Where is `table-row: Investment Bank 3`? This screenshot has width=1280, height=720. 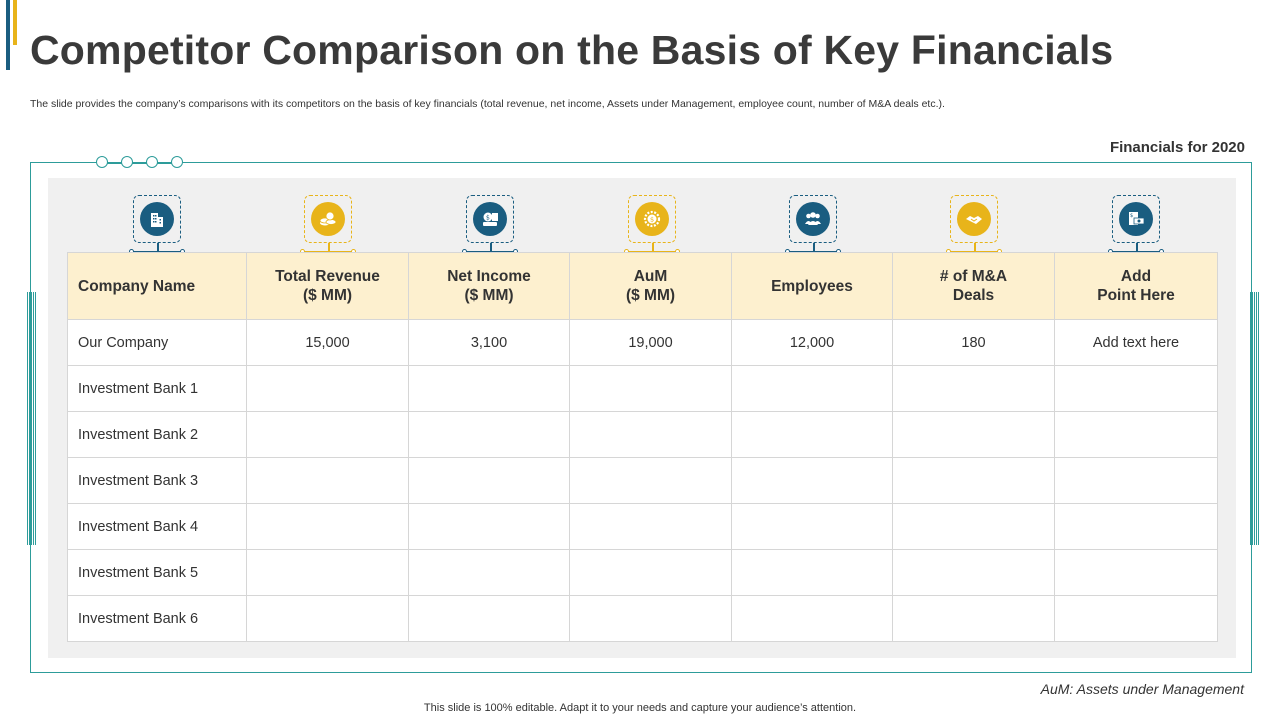
table-row: Investment Bank 3 is located at coordinates (642, 480).